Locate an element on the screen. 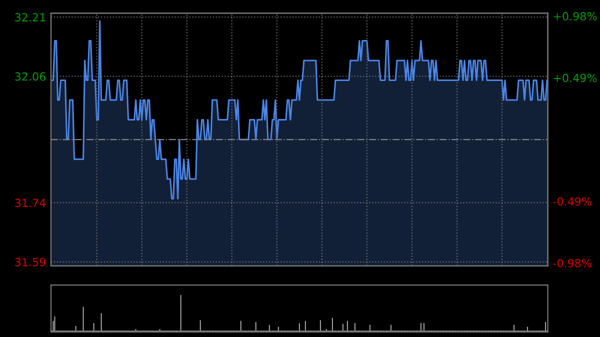 The width and height of the screenshot is (600, 337). y-tick-label: 31.59 is located at coordinates (30, 262).